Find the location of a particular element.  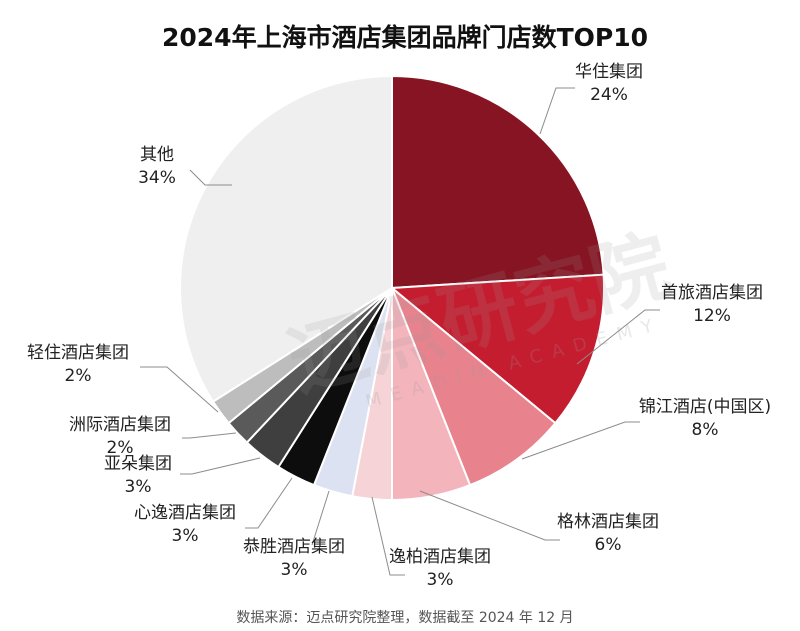

slice-label-name: 其他 is located at coordinates (157, 155).